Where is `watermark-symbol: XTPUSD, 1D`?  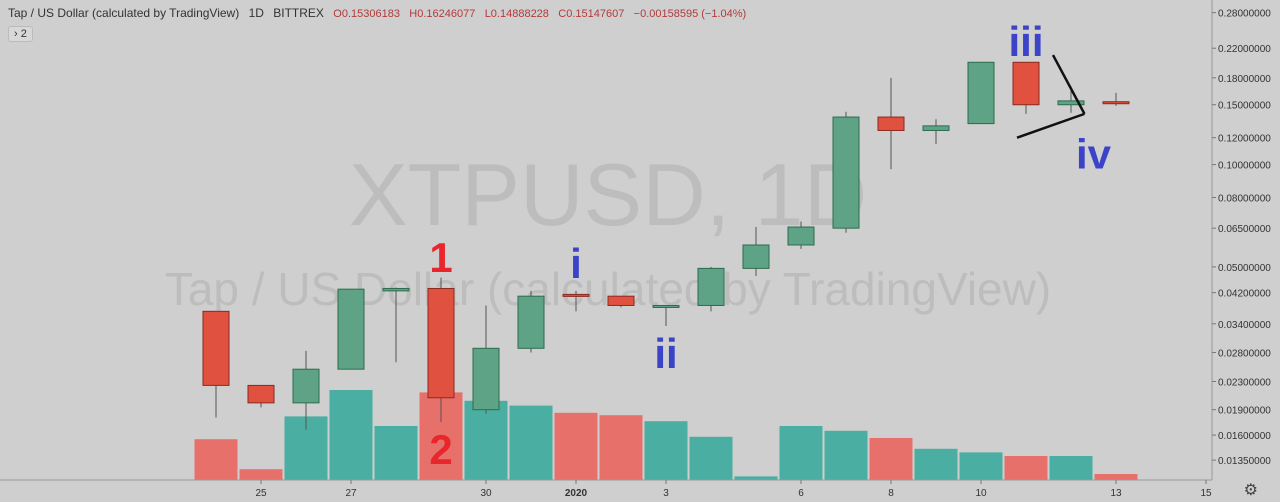 watermark-symbol: XTPUSD, 1D is located at coordinates (608, 194).